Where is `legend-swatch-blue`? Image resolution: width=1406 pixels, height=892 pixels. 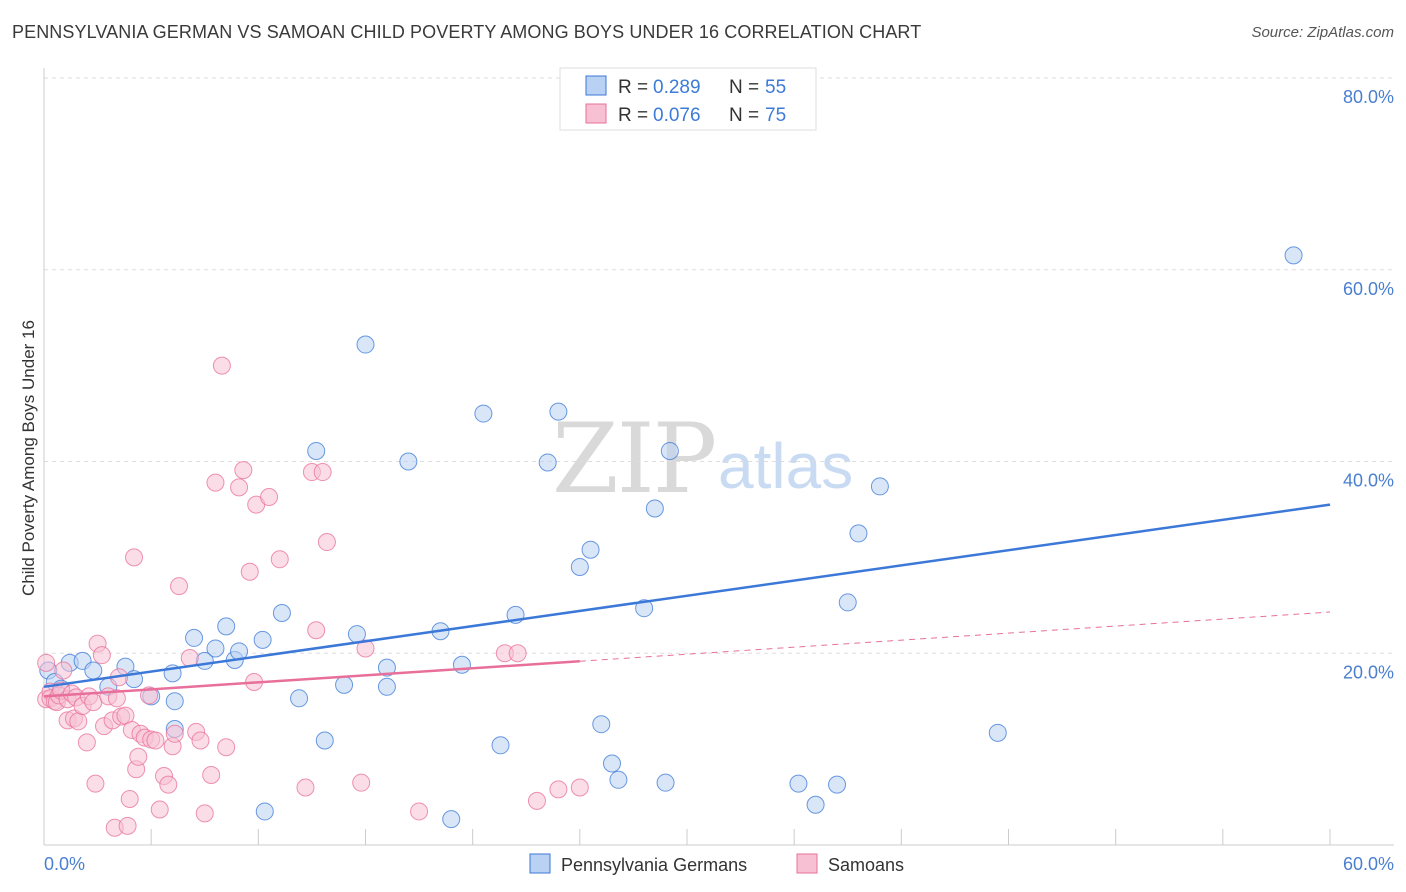
legend-swatch-blue is located at coordinates (596, 85).